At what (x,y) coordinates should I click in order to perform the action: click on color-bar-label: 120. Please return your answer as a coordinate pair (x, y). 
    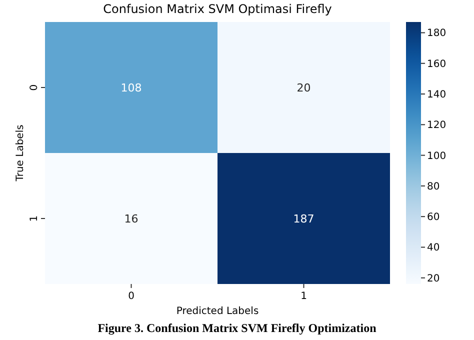
    Looking at the image, I should click on (436, 126).